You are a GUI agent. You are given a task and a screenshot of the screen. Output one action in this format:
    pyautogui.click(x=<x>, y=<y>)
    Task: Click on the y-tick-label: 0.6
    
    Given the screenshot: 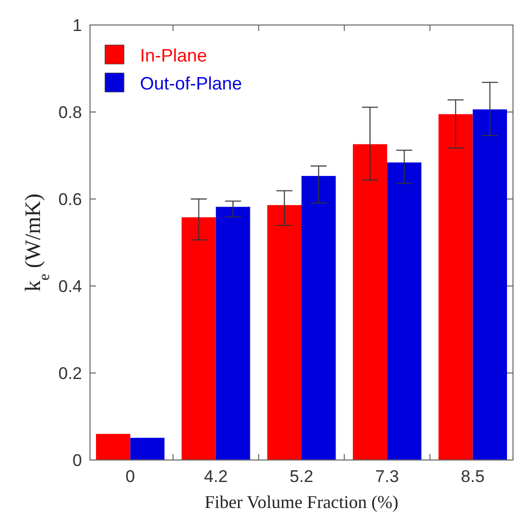 What is the action you would take?
    pyautogui.click(x=70, y=199)
    